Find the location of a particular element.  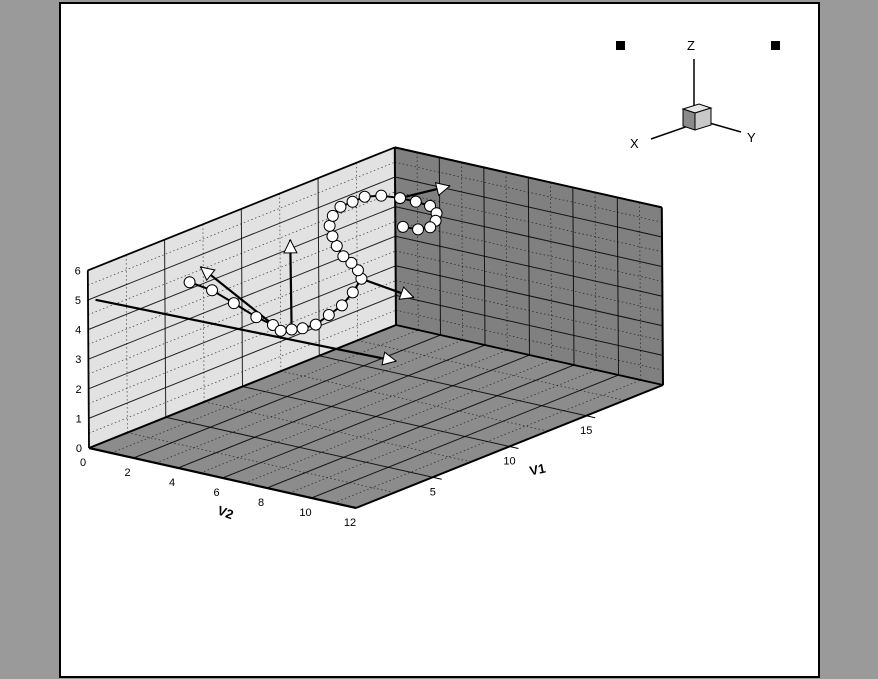

x-axis-label: V1 is located at coordinates (537, 469).